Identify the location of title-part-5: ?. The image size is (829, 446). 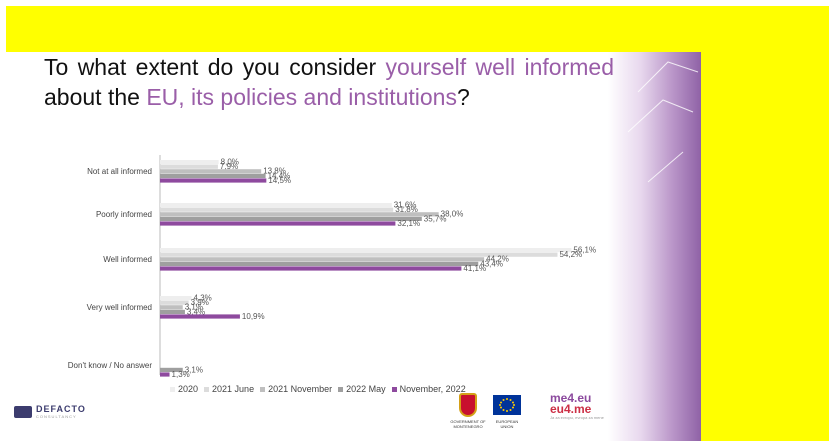
(463, 97).